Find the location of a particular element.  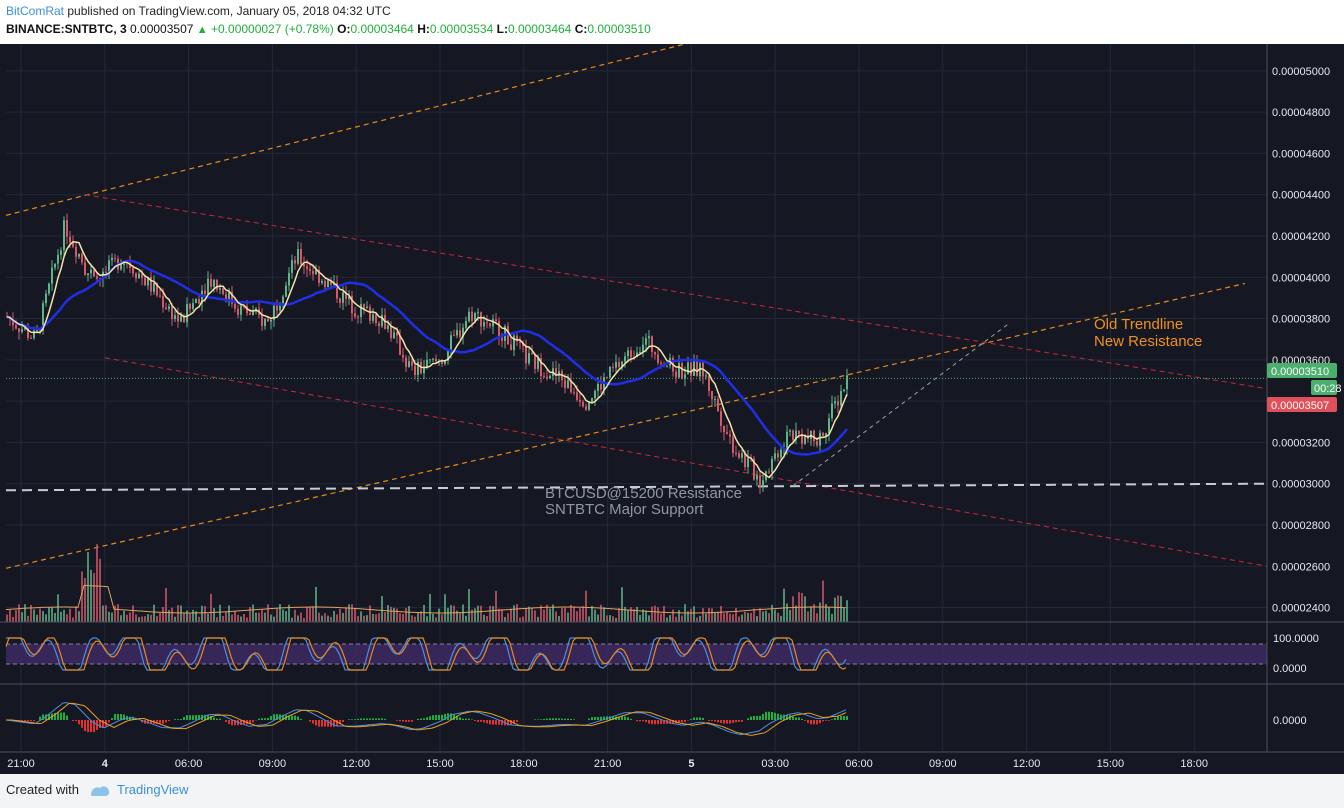

y-tick-label: 0.00002800 is located at coordinates (1301, 526).